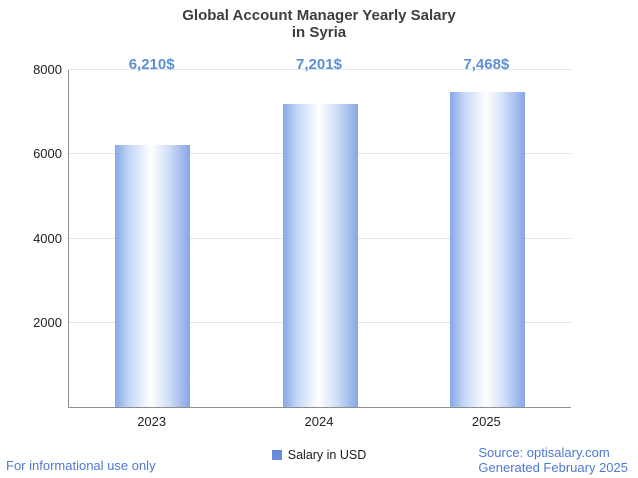 The image size is (638, 478). Describe the element at coordinates (486, 64) in the screenshot. I see `value-label-2025: 7,468$` at that location.